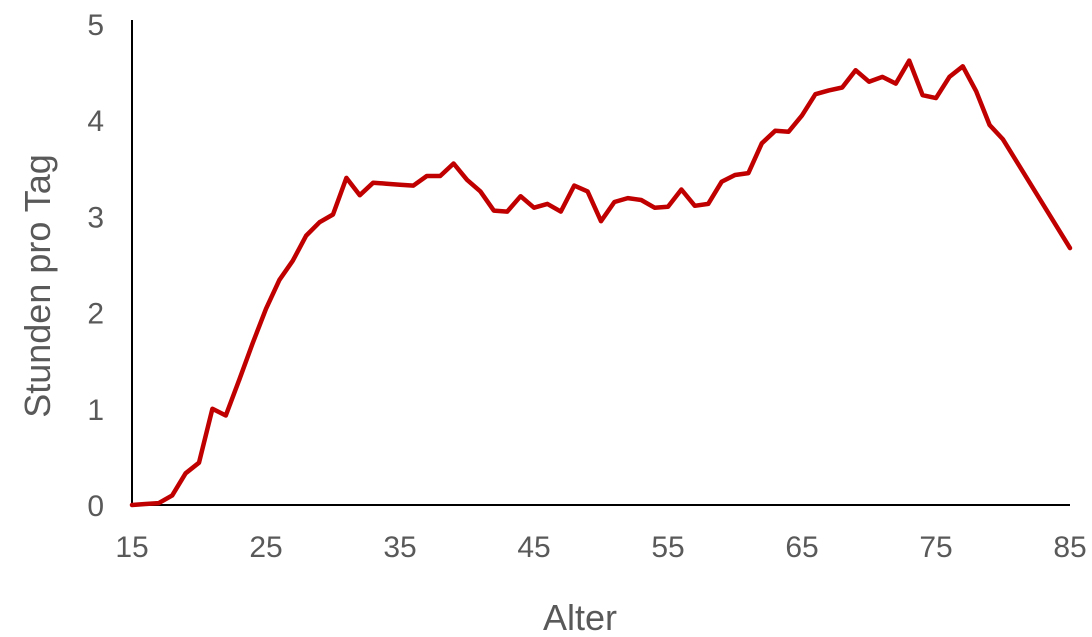  What do you see at coordinates (935, 547) in the screenshot?
I see `x-tick-label: 75` at bounding box center [935, 547].